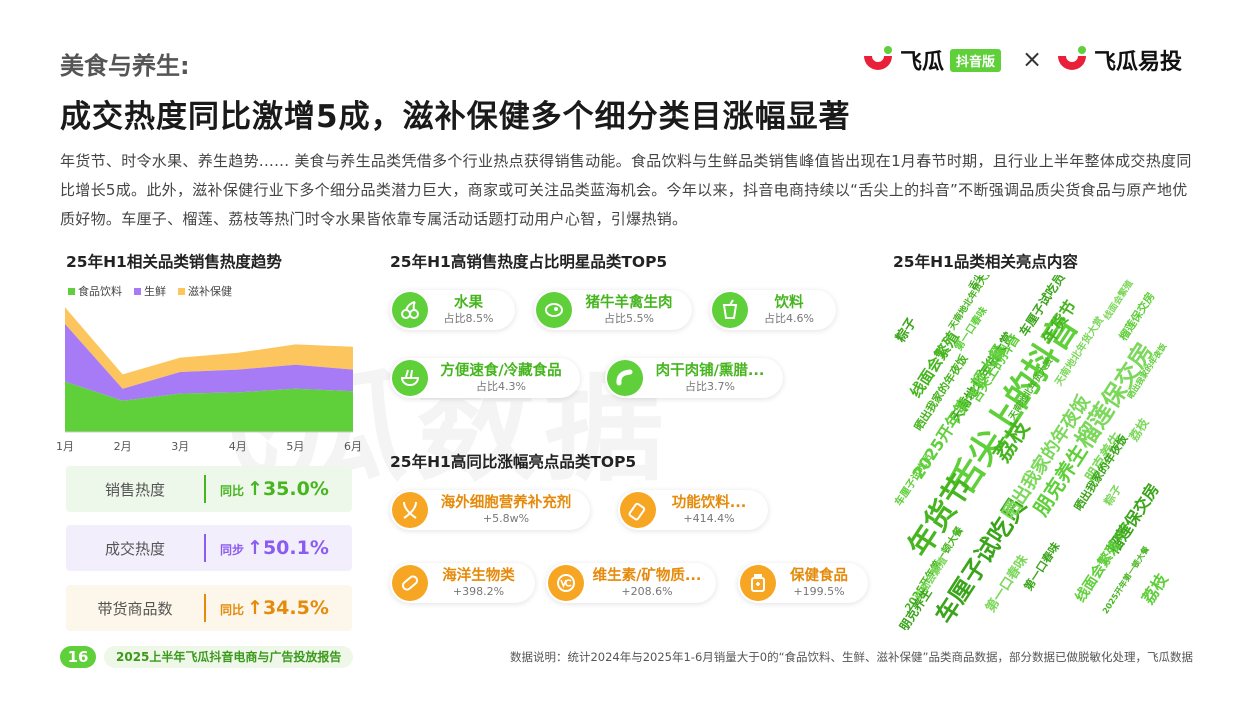  I want to click on item-growth: +398.2%, so click(478, 591).